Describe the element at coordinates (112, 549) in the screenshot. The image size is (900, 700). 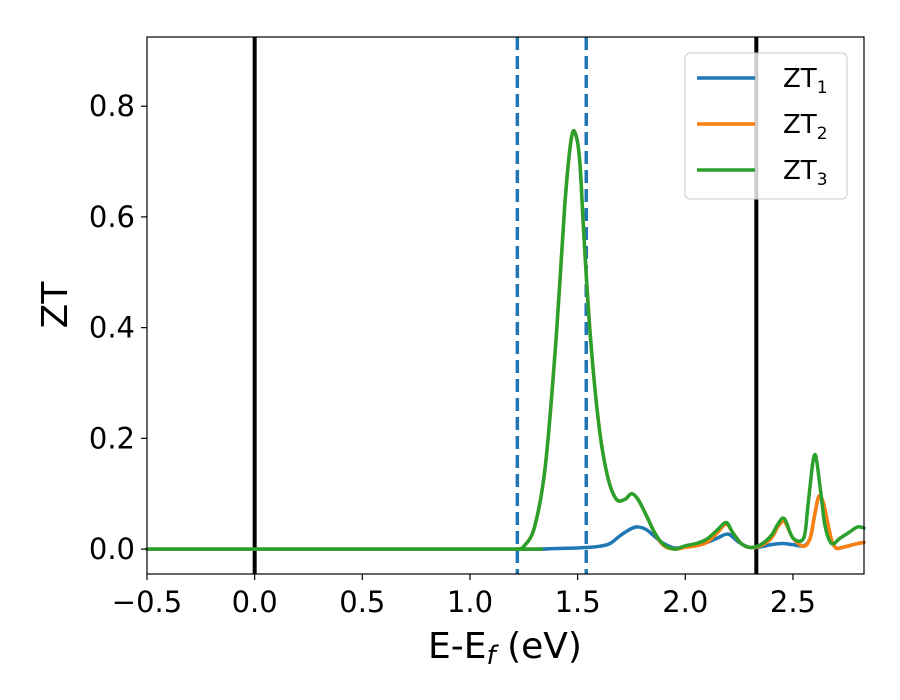
I see `y-tick-label: 0.0` at that location.